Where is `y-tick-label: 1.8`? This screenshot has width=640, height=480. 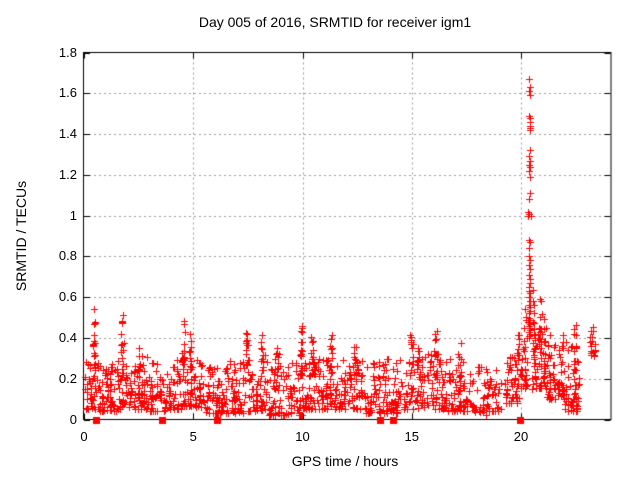
y-tick-label: 1.8 is located at coordinates (67, 52).